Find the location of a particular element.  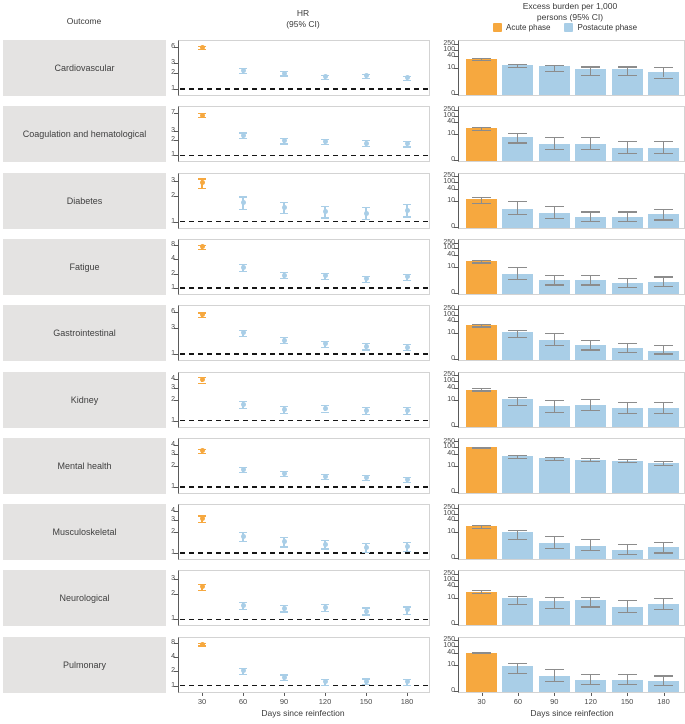

outcome-label-diabetes: Diabetes is located at coordinates (84, 200).